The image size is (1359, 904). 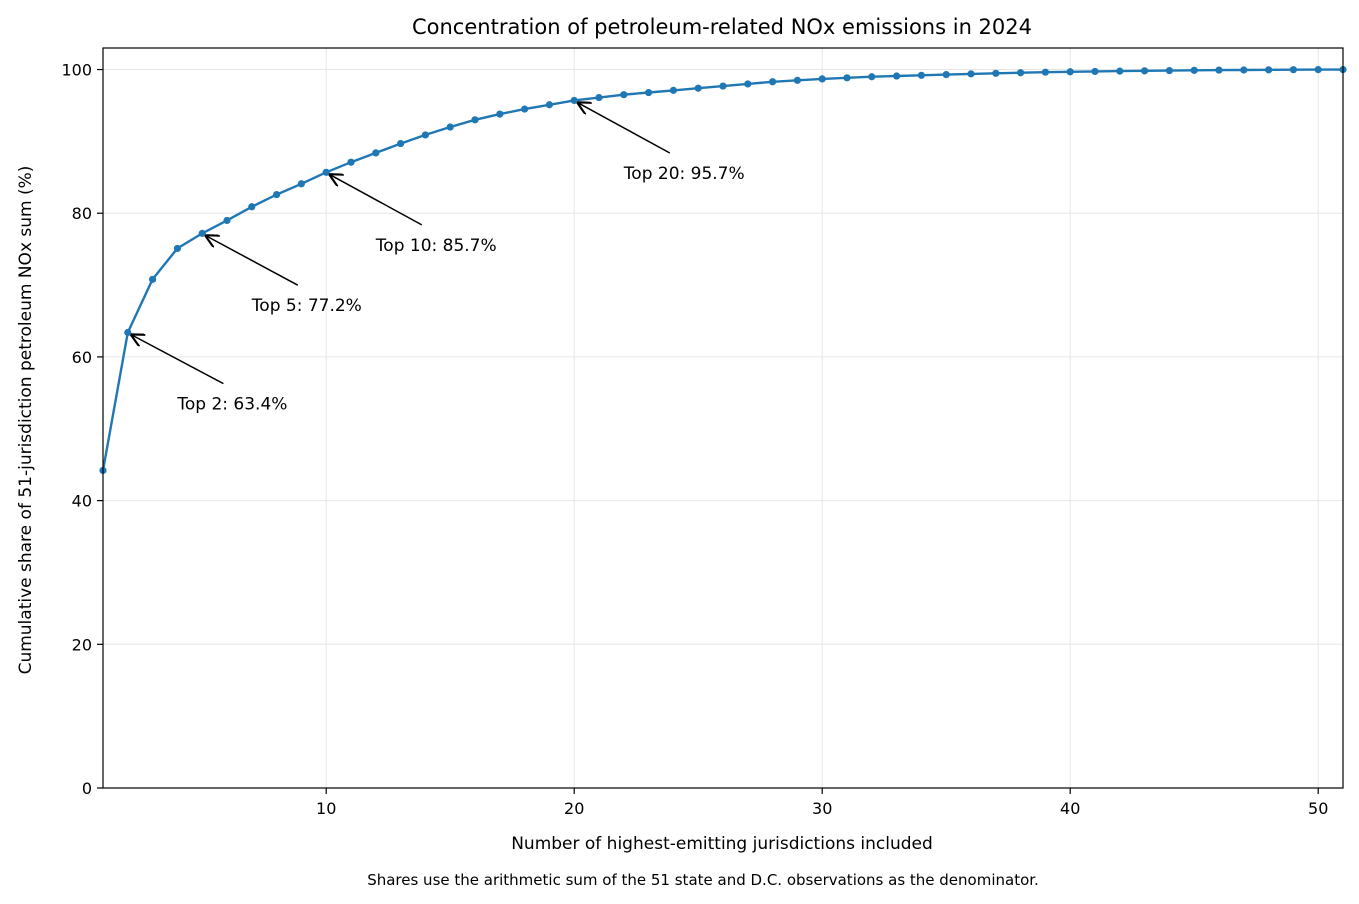 What do you see at coordinates (87, 788) in the screenshot?
I see `y-tick-label: 0` at bounding box center [87, 788].